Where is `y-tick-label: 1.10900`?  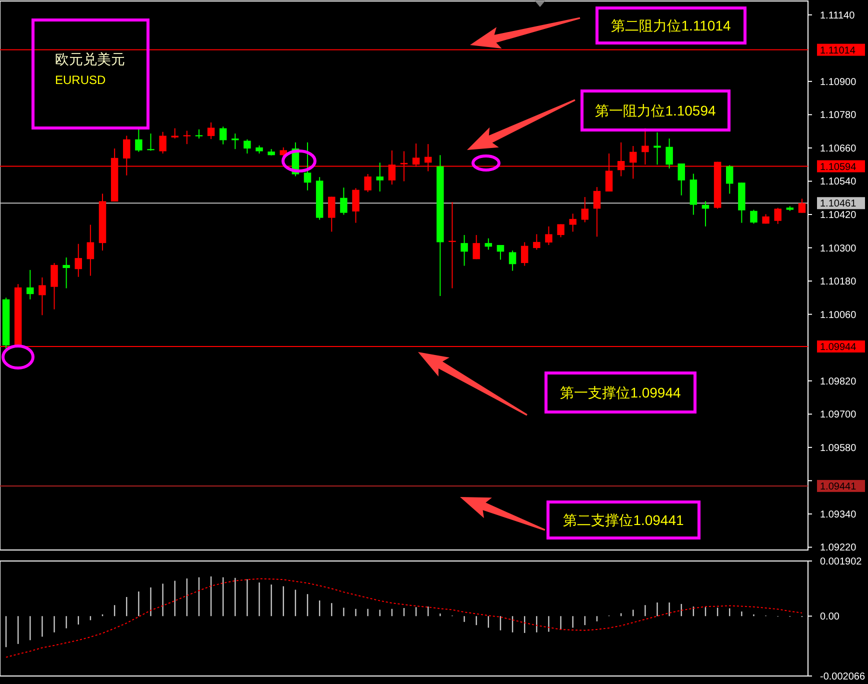 y-tick-label: 1.10900 is located at coordinates (838, 82).